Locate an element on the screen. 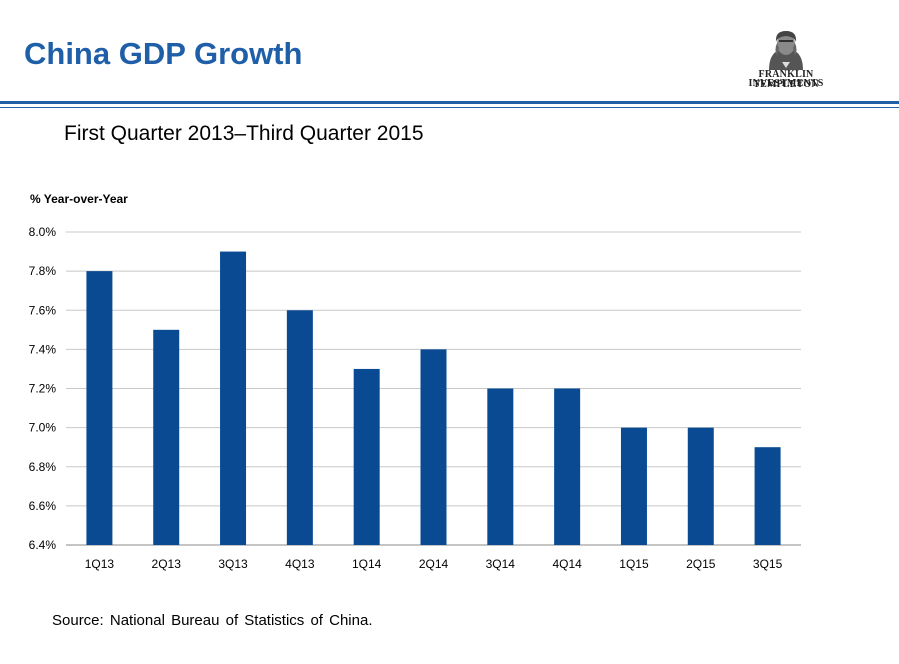  y-tick-label: 7.4% is located at coordinates (43, 349).